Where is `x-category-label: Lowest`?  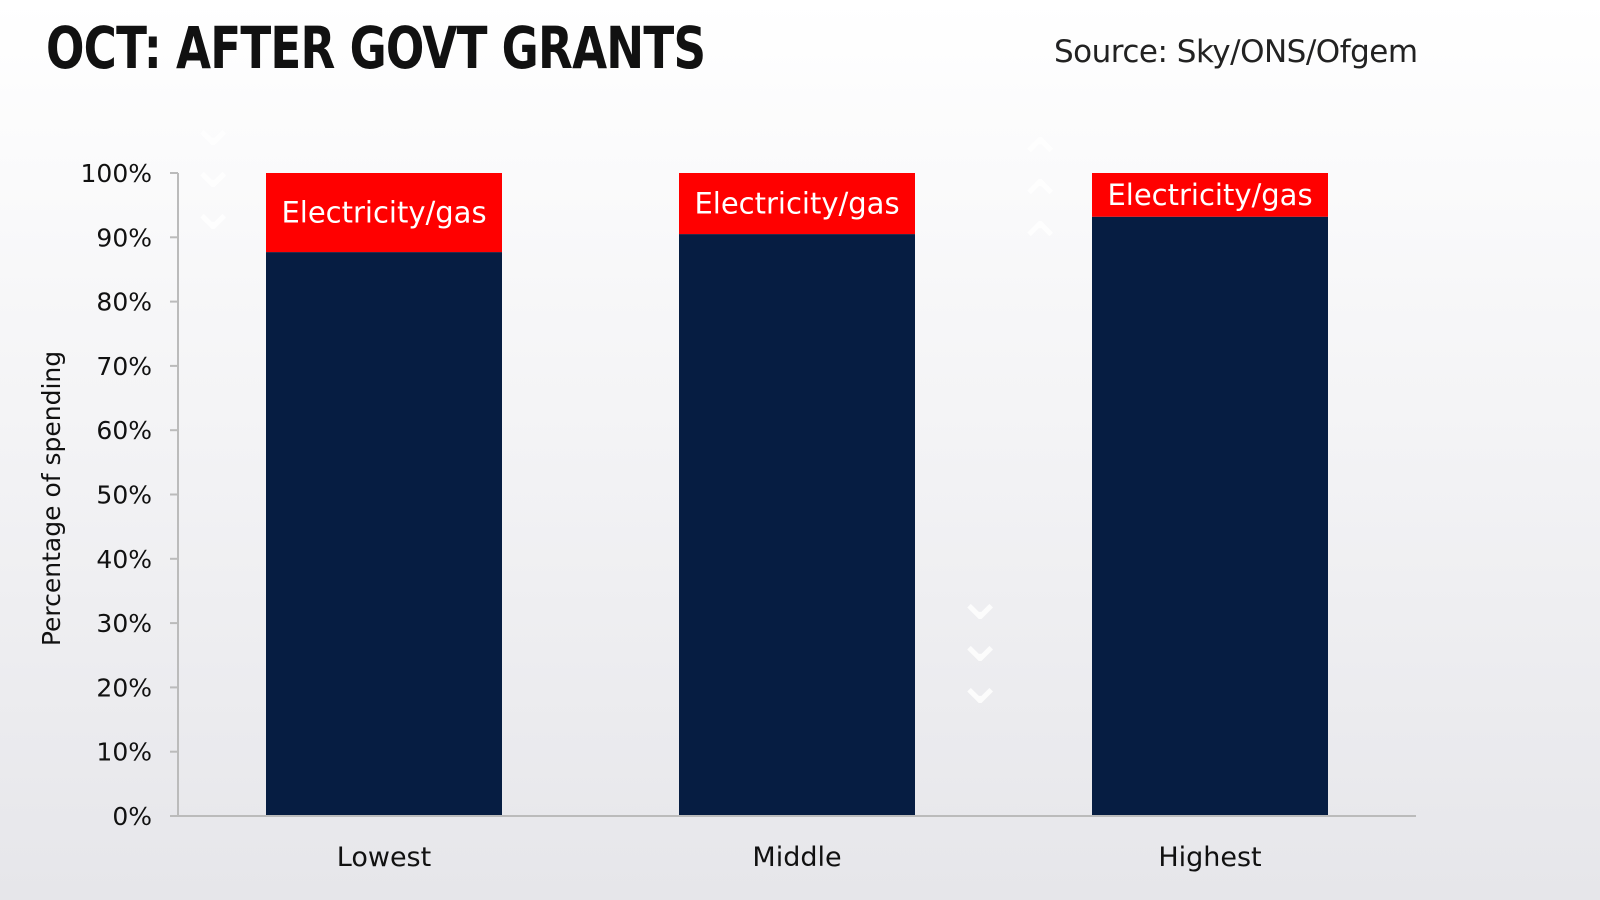
x-category-label: Lowest is located at coordinates (384, 857).